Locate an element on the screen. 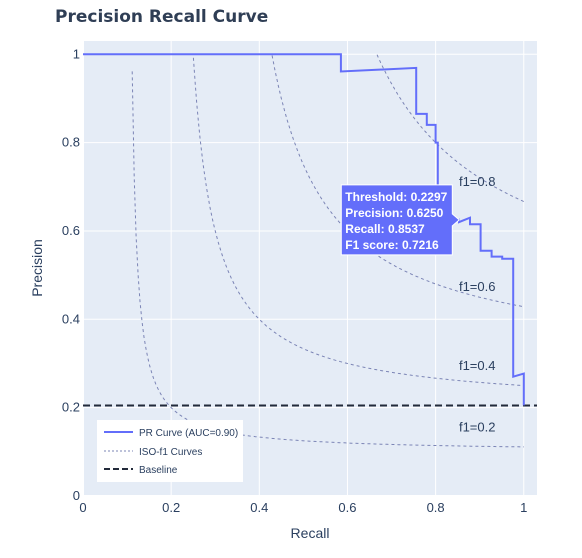 The width and height of the screenshot is (582, 558). hover-recall: Recall: 0.8537 is located at coordinates (385, 229).